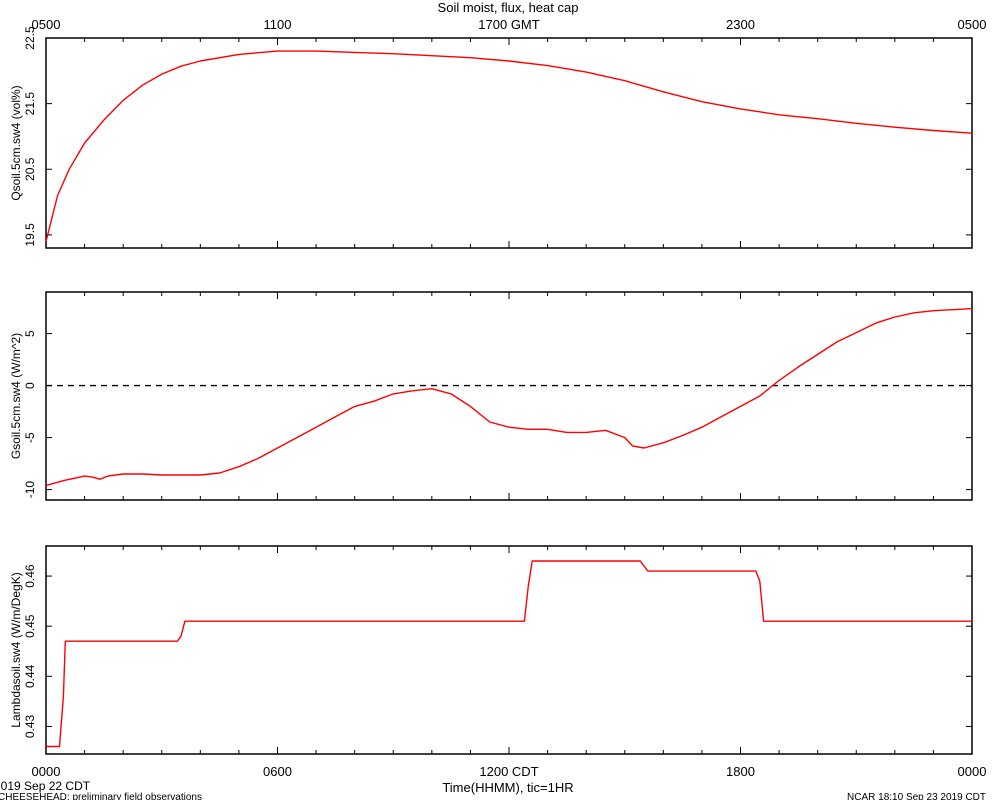 This screenshot has width=1000, height=800. What do you see at coordinates (30, 385) in the screenshot?
I see `gsoil-ytick-label: 0` at bounding box center [30, 385].